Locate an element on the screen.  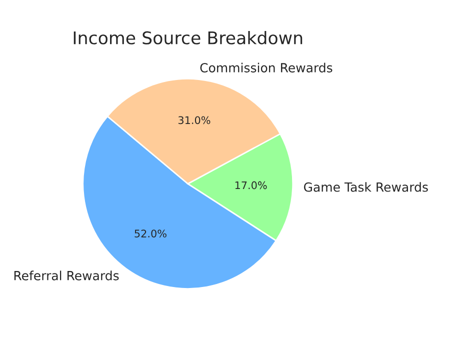
slice-label: Commission Rewards is located at coordinates (266, 67).